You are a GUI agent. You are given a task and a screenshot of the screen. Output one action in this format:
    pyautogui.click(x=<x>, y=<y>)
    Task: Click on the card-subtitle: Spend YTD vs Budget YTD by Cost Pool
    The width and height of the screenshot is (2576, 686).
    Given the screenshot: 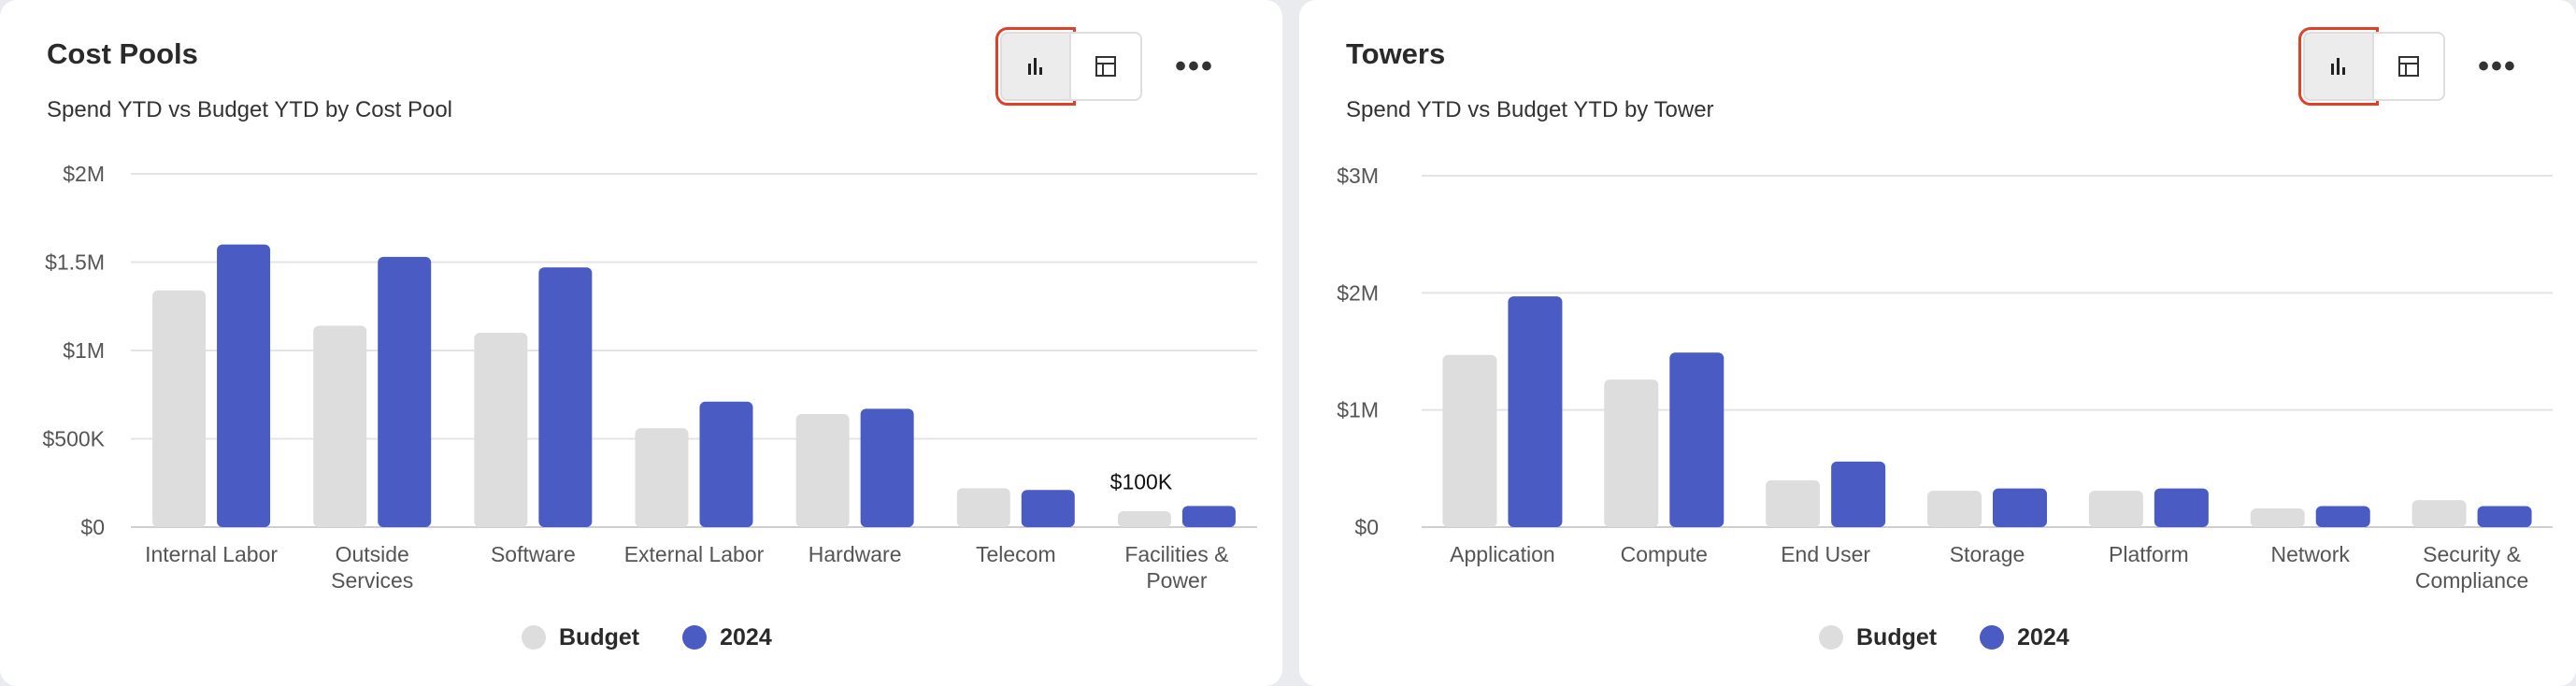 What is the action you would take?
    pyautogui.click(x=250, y=109)
    